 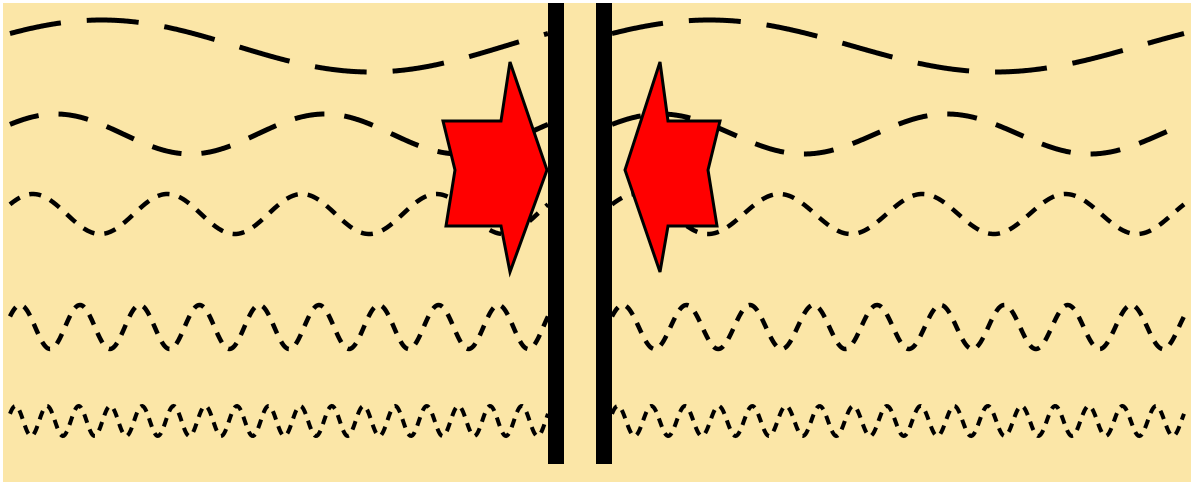 I want to click on wave-row-4-right-segment, so click(x=898, y=327).